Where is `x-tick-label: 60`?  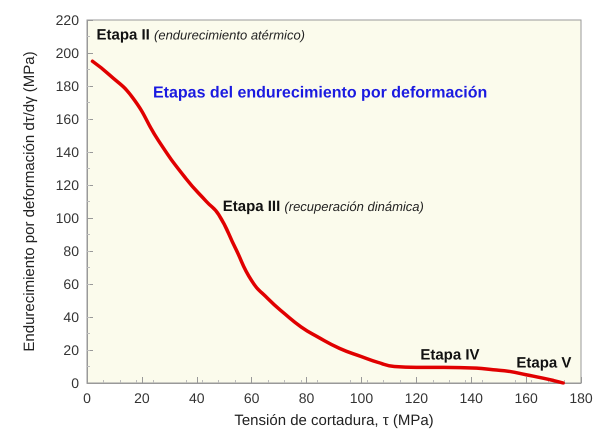 x-tick-label: 60 is located at coordinates (252, 398).